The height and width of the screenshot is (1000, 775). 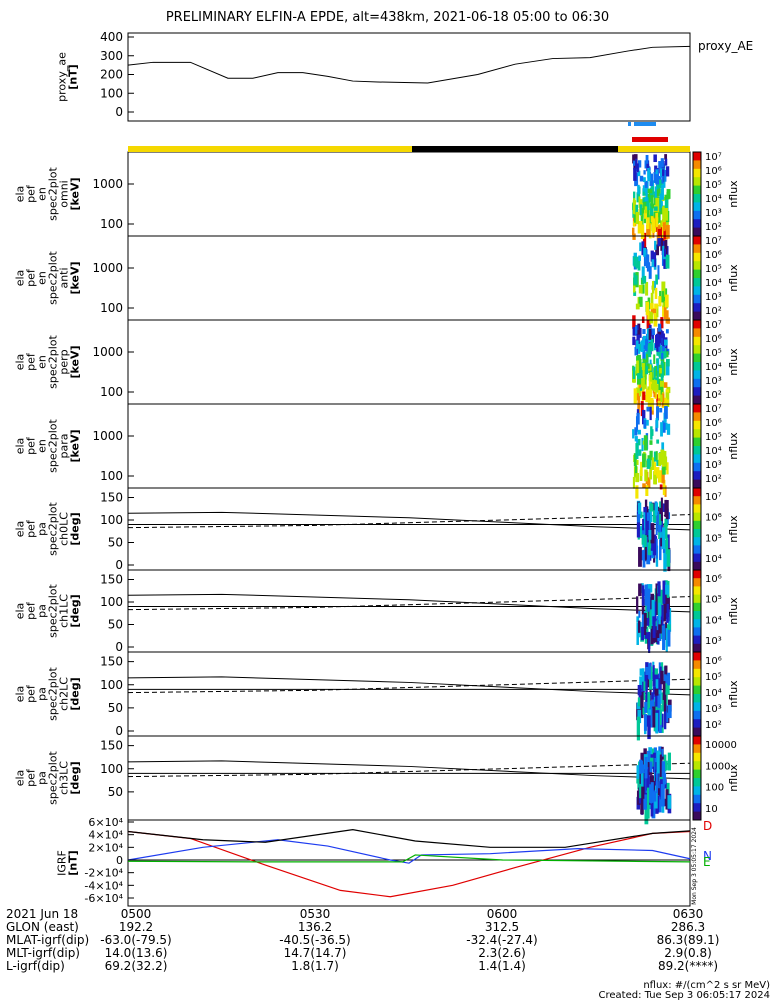 I want to click on panel-perp, so click(x=409, y=362).